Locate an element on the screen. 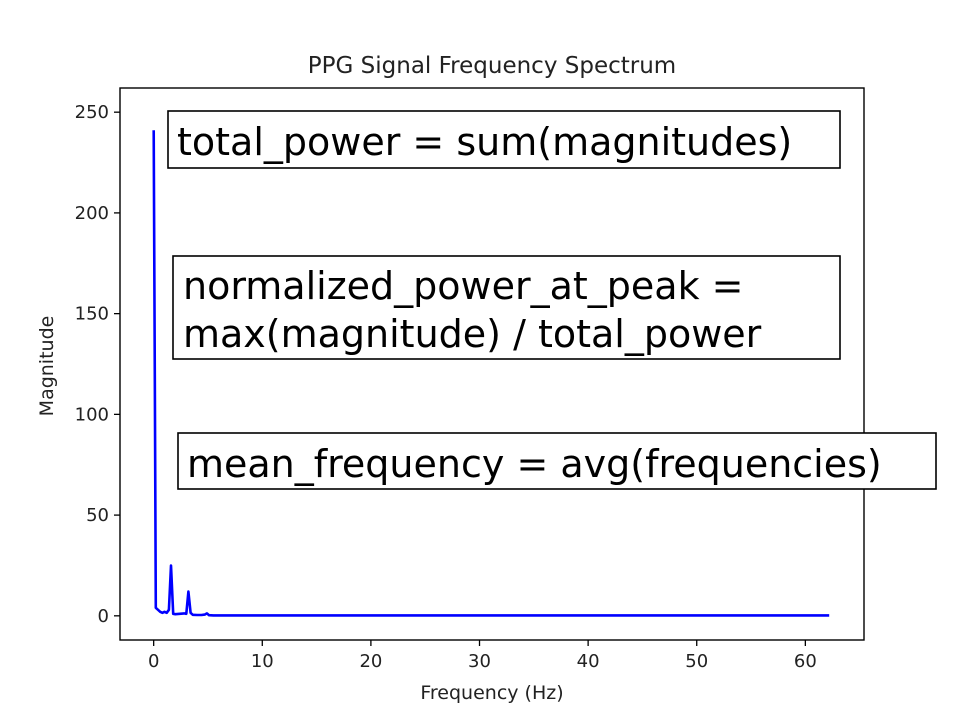  x-tick-label: 10 is located at coordinates (262, 661).